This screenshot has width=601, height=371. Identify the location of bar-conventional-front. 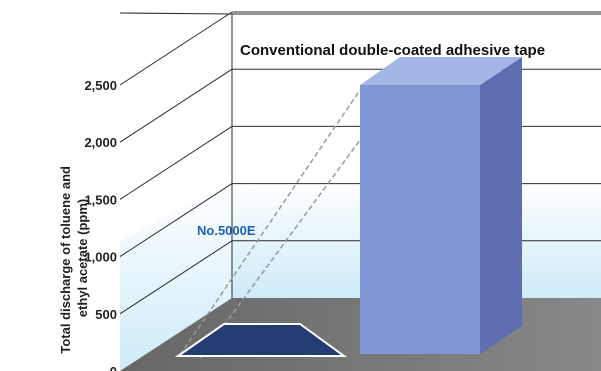
(420, 219).